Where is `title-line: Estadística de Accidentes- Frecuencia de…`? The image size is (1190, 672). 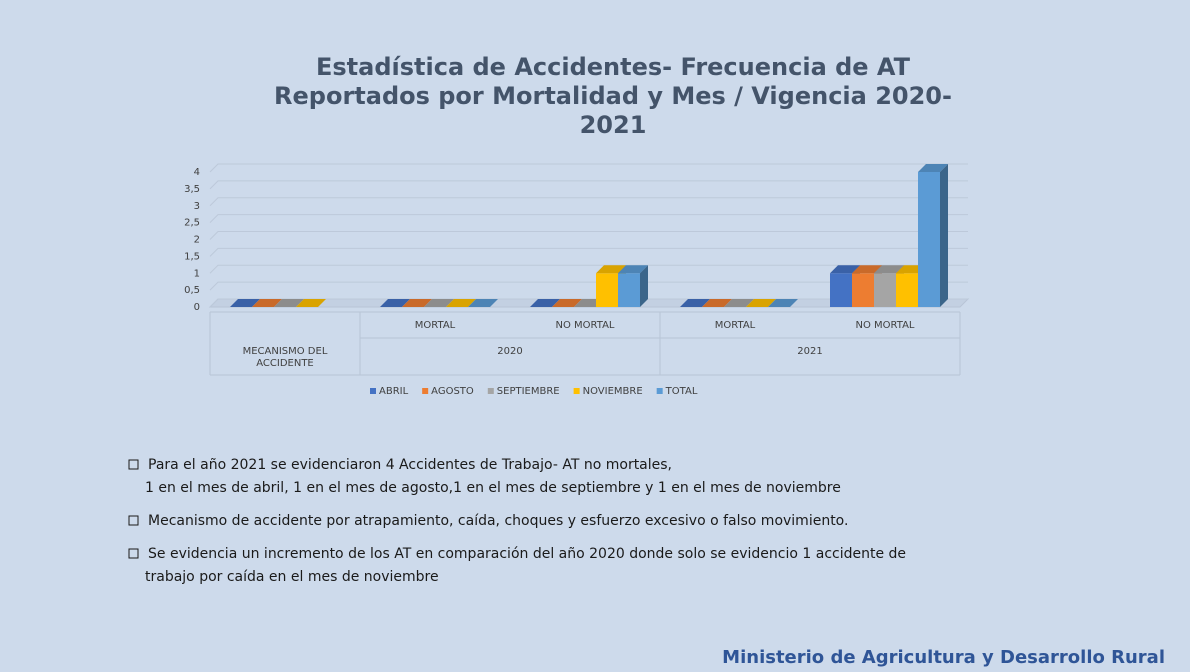 title-line: Estadística de Accidentes- Frecuencia de… is located at coordinates (613, 67).